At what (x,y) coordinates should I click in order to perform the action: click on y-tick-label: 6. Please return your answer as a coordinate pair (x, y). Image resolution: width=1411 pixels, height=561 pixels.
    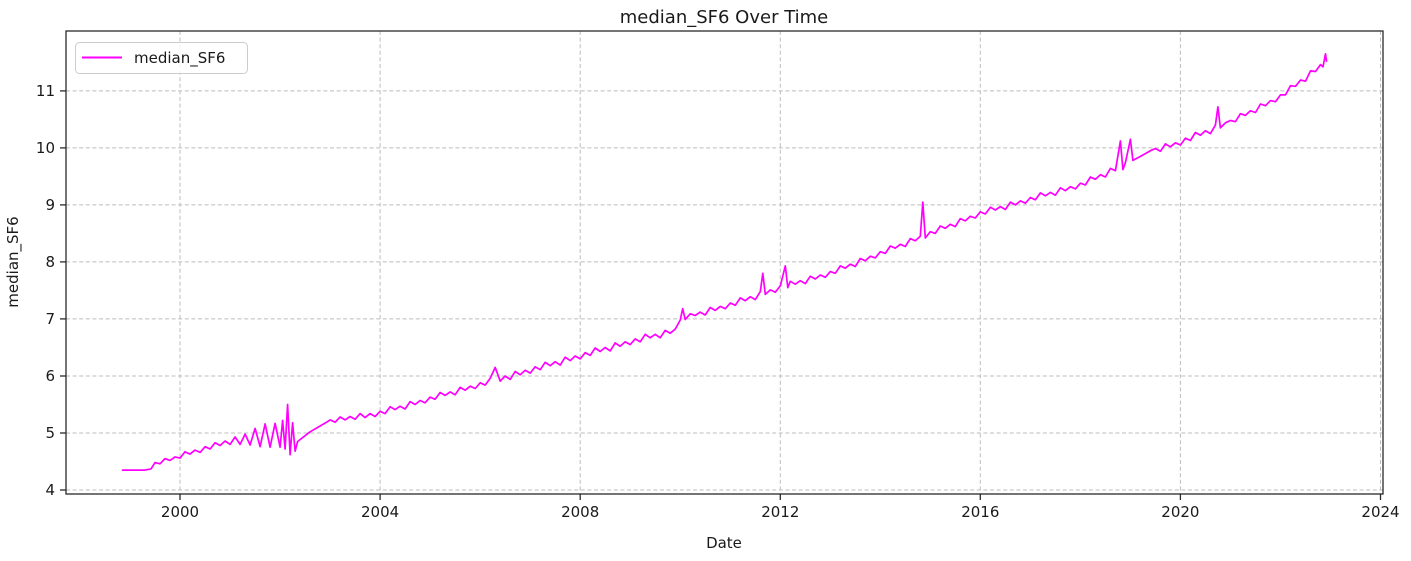
    Looking at the image, I should click on (50, 376).